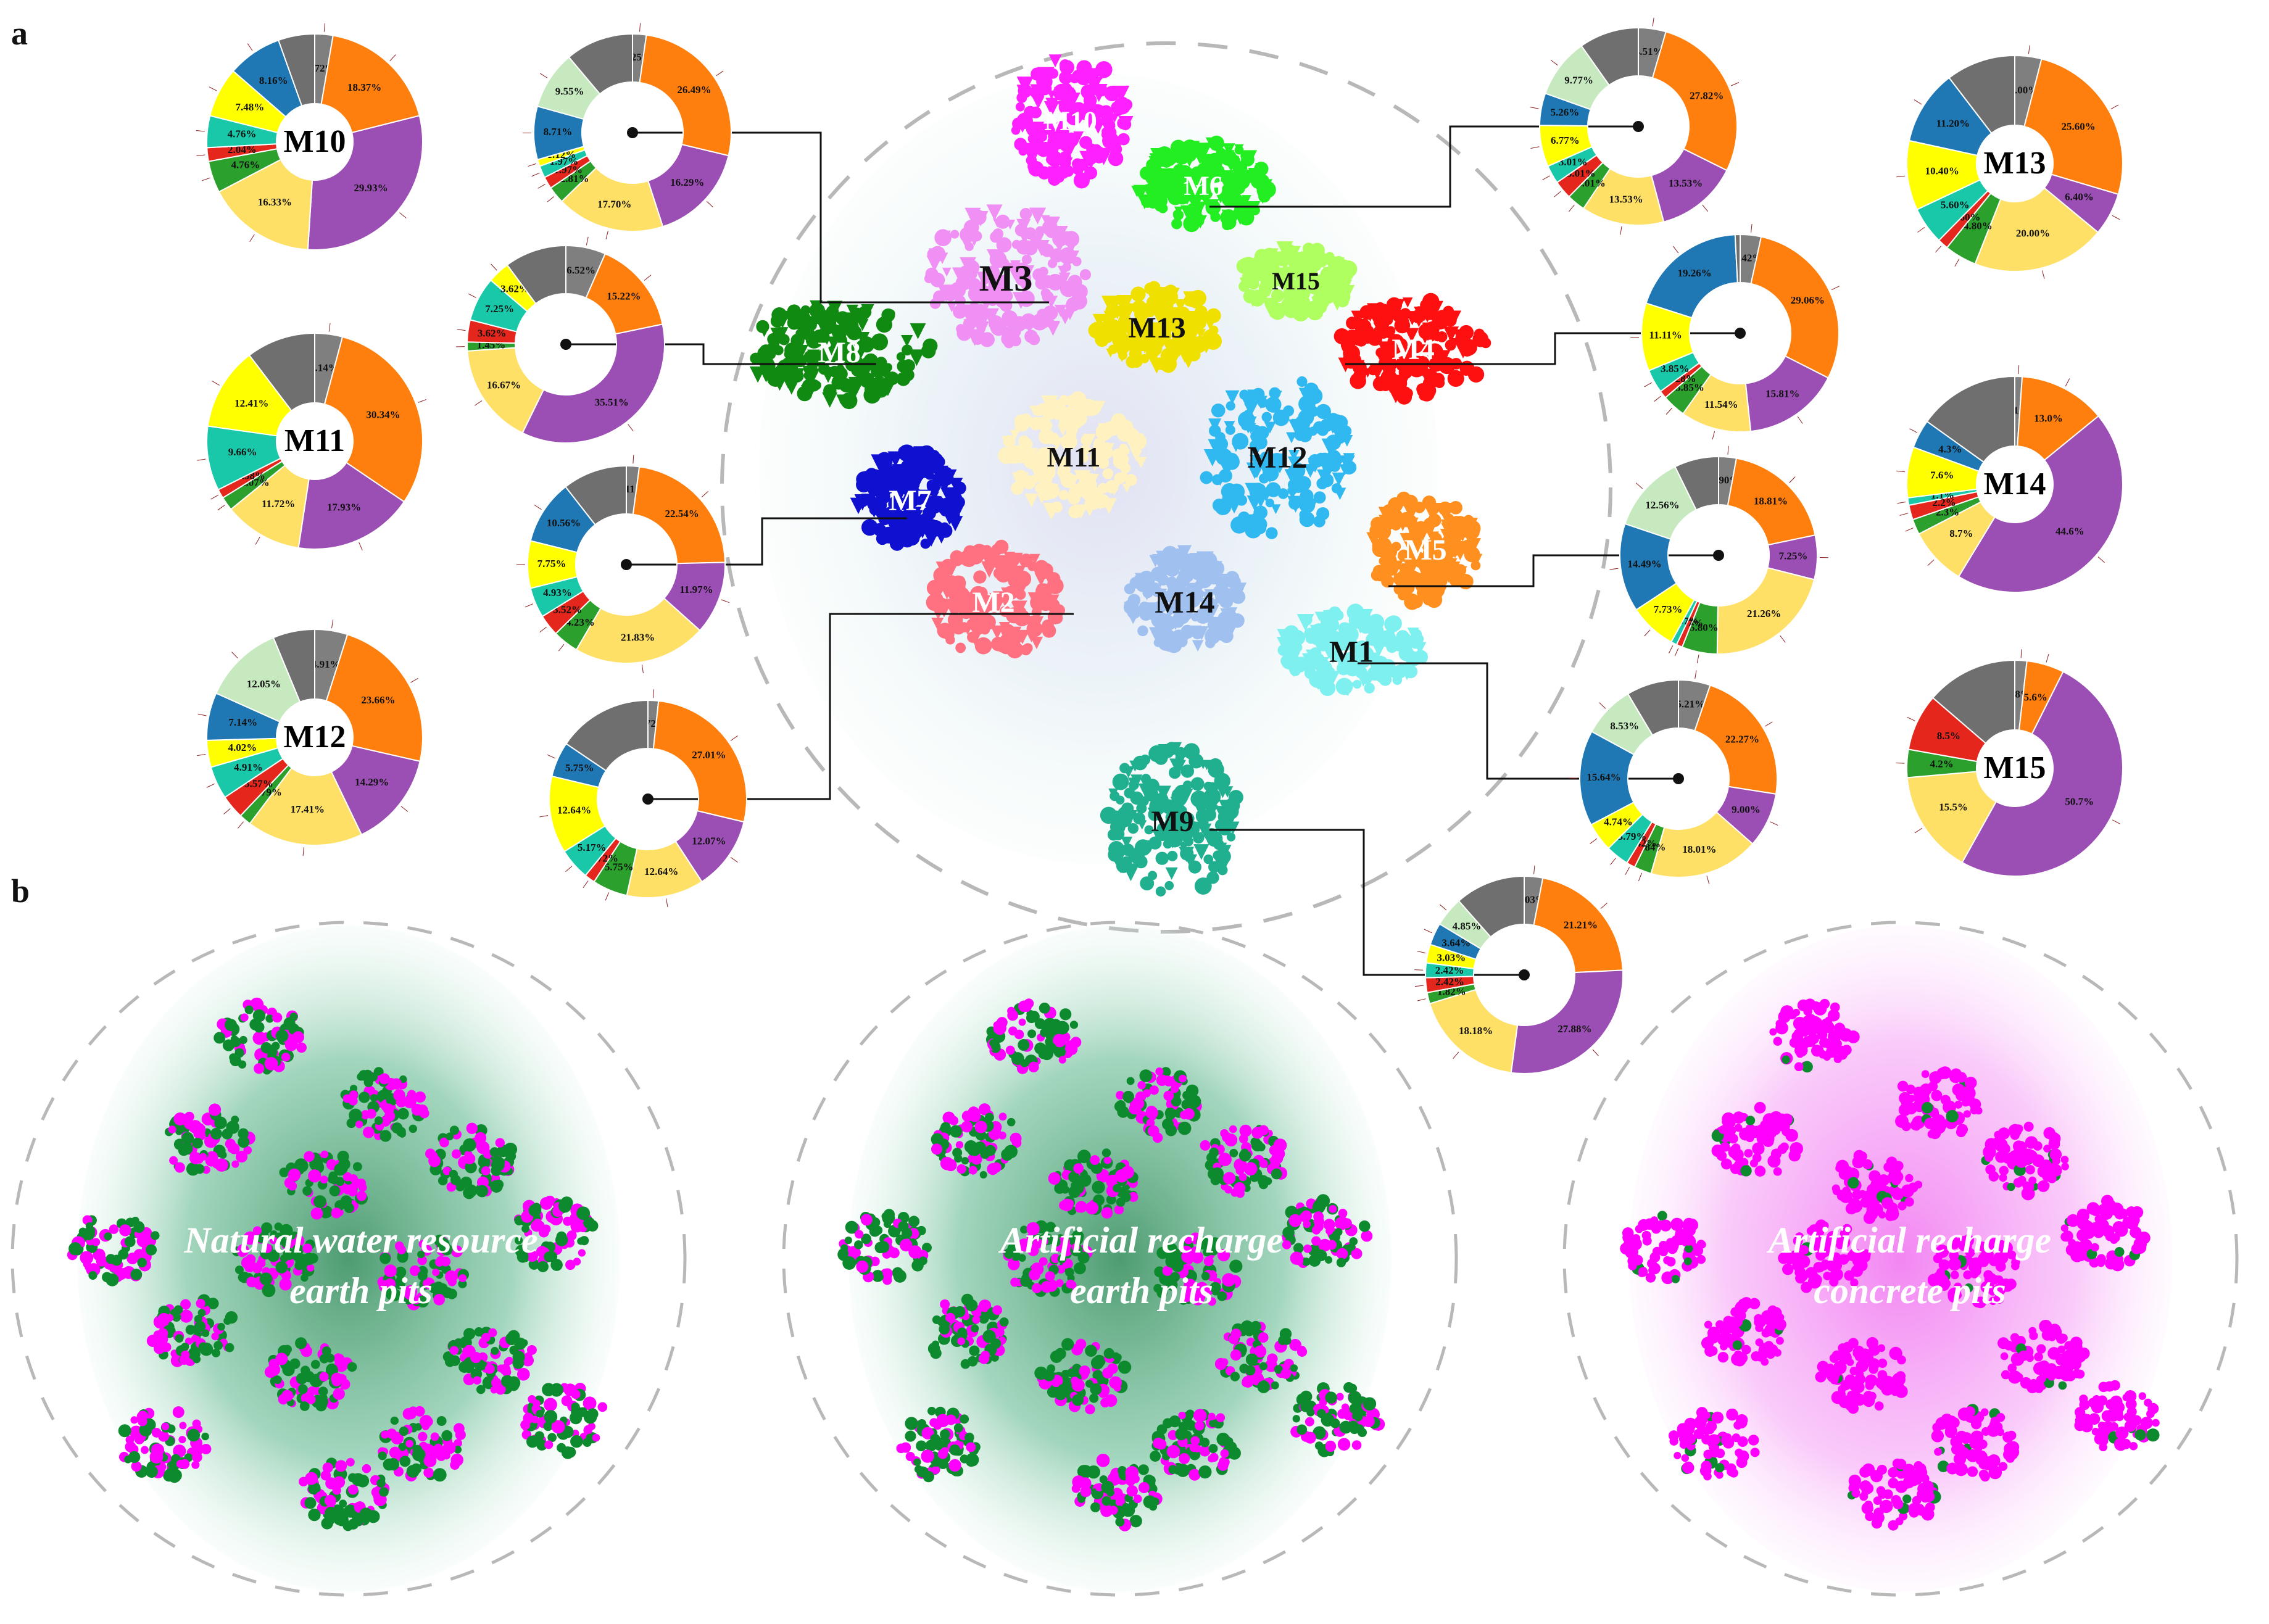 The width and height of the screenshot is (2269, 1624). What do you see at coordinates (1565, 140) in the screenshot?
I see `donut-slice-label: 6.77%` at bounding box center [1565, 140].